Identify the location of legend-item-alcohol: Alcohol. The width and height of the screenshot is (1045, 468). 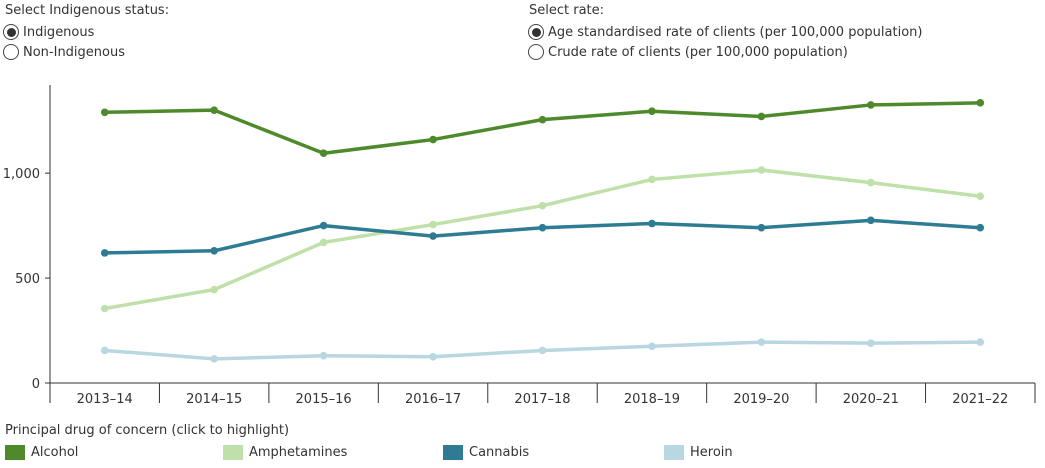
(41, 452).